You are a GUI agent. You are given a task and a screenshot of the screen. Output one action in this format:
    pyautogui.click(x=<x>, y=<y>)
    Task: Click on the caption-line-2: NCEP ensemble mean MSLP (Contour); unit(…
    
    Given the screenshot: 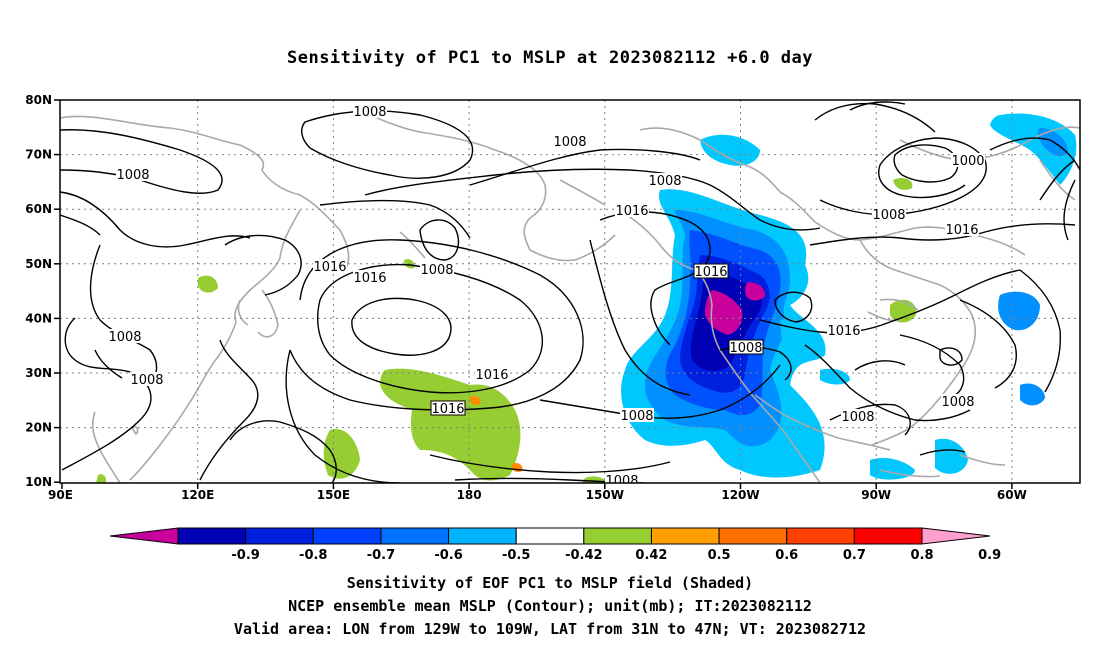 What is the action you would take?
    pyautogui.click(x=550, y=606)
    